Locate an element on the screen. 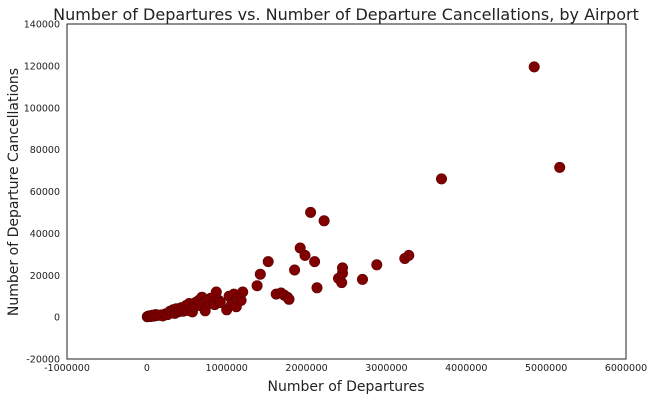 Image resolution: width=652 pixels, height=401 pixels. x-tick-label: 3000000 is located at coordinates (386, 368).